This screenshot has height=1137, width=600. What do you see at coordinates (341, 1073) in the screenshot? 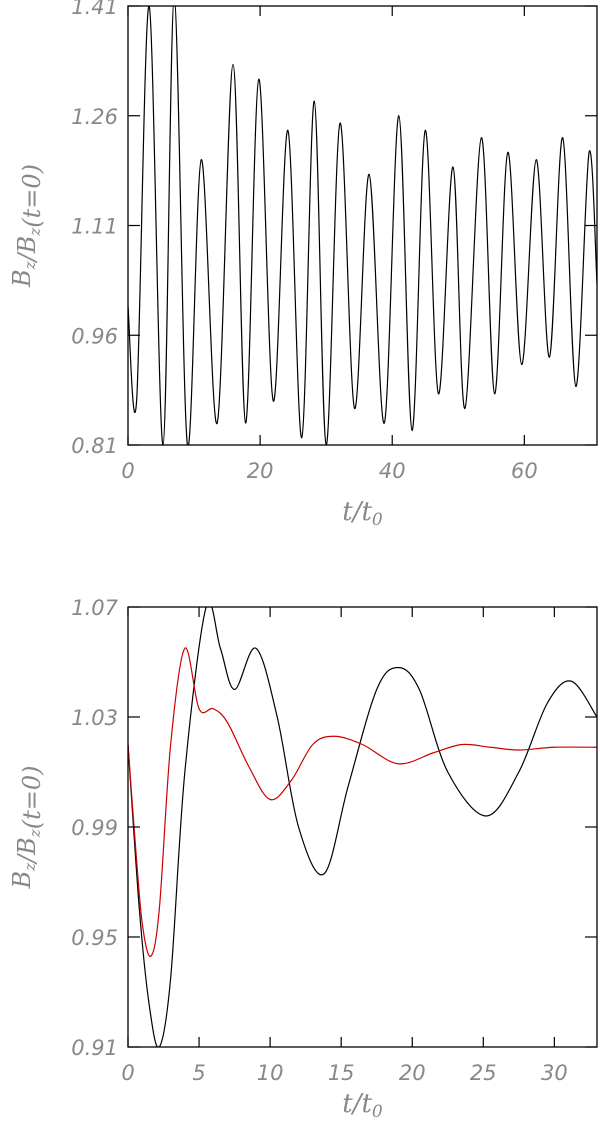
I see `x-tick-label: 15` at bounding box center [341, 1073].